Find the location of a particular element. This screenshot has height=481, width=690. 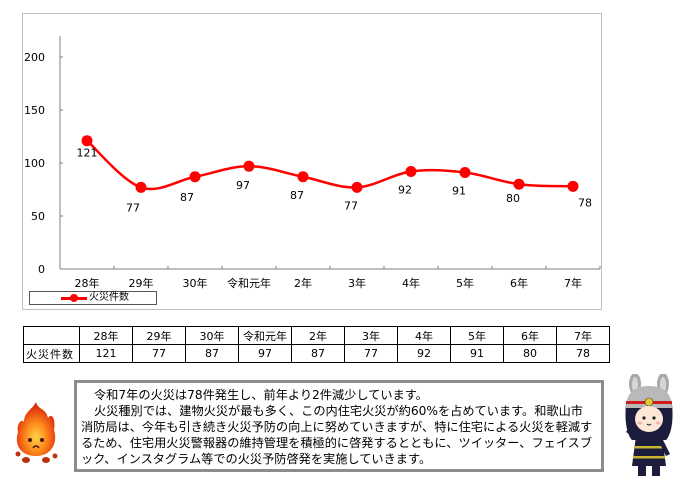

x-tick-label: 6年 is located at coordinates (519, 283).